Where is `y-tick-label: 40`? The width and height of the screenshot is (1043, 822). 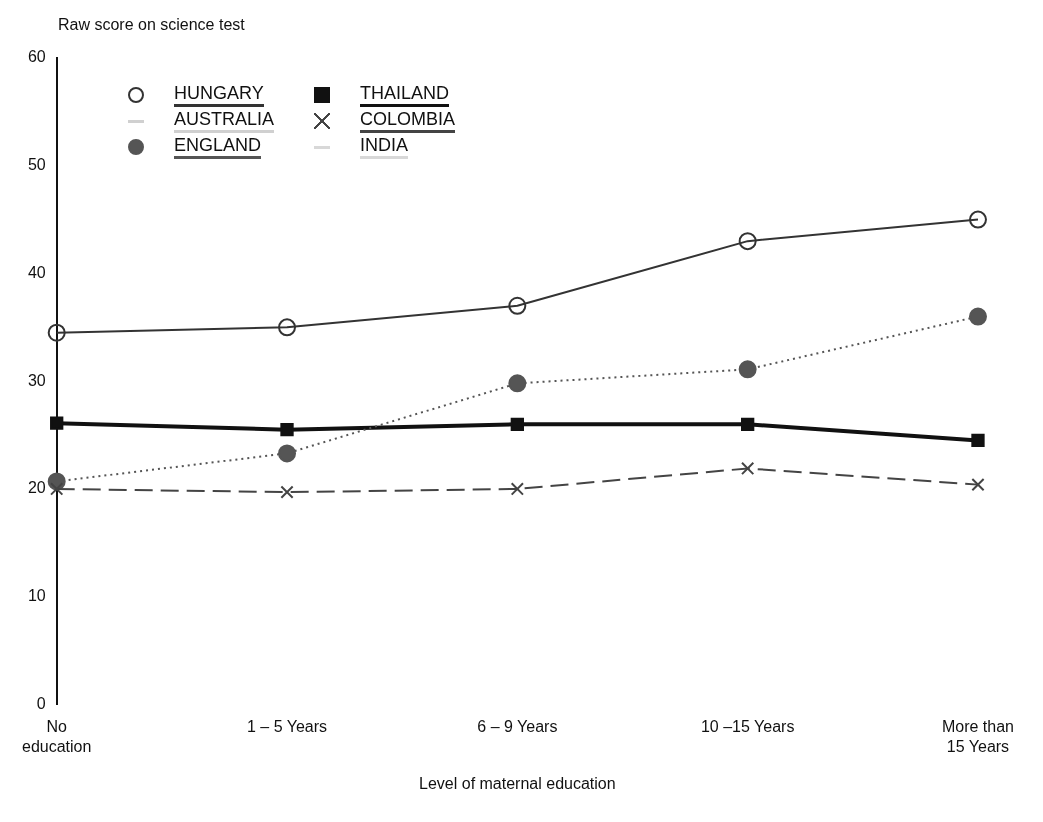
y-tick-label: 40 is located at coordinates (36, 272).